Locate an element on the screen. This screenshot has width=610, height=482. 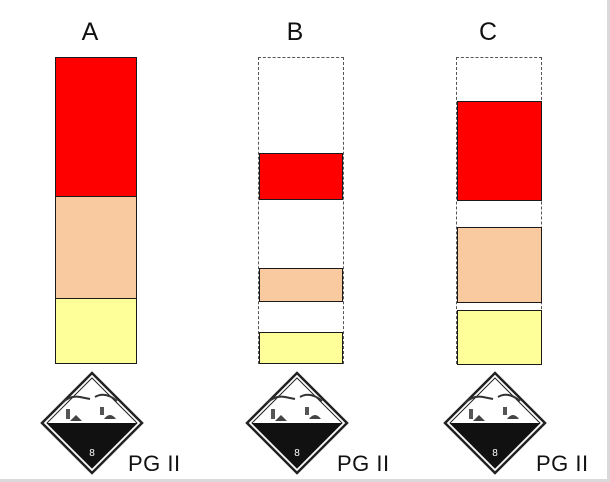
packing-group-label-b: PG II is located at coordinates (363, 463).